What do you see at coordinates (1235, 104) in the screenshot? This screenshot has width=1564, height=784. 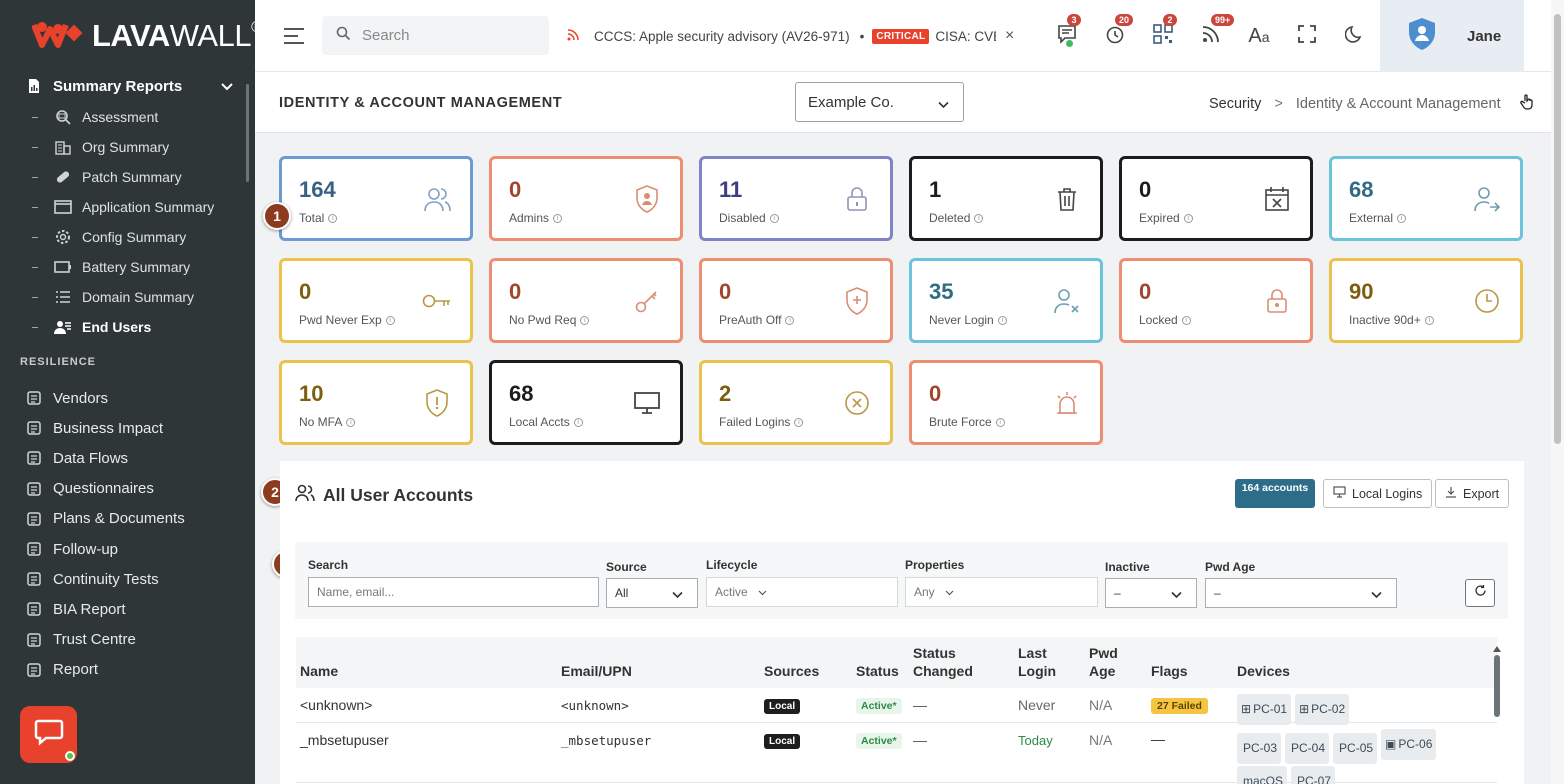 I see `breadcrumb-security: Security` at bounding box center [1235, 104].